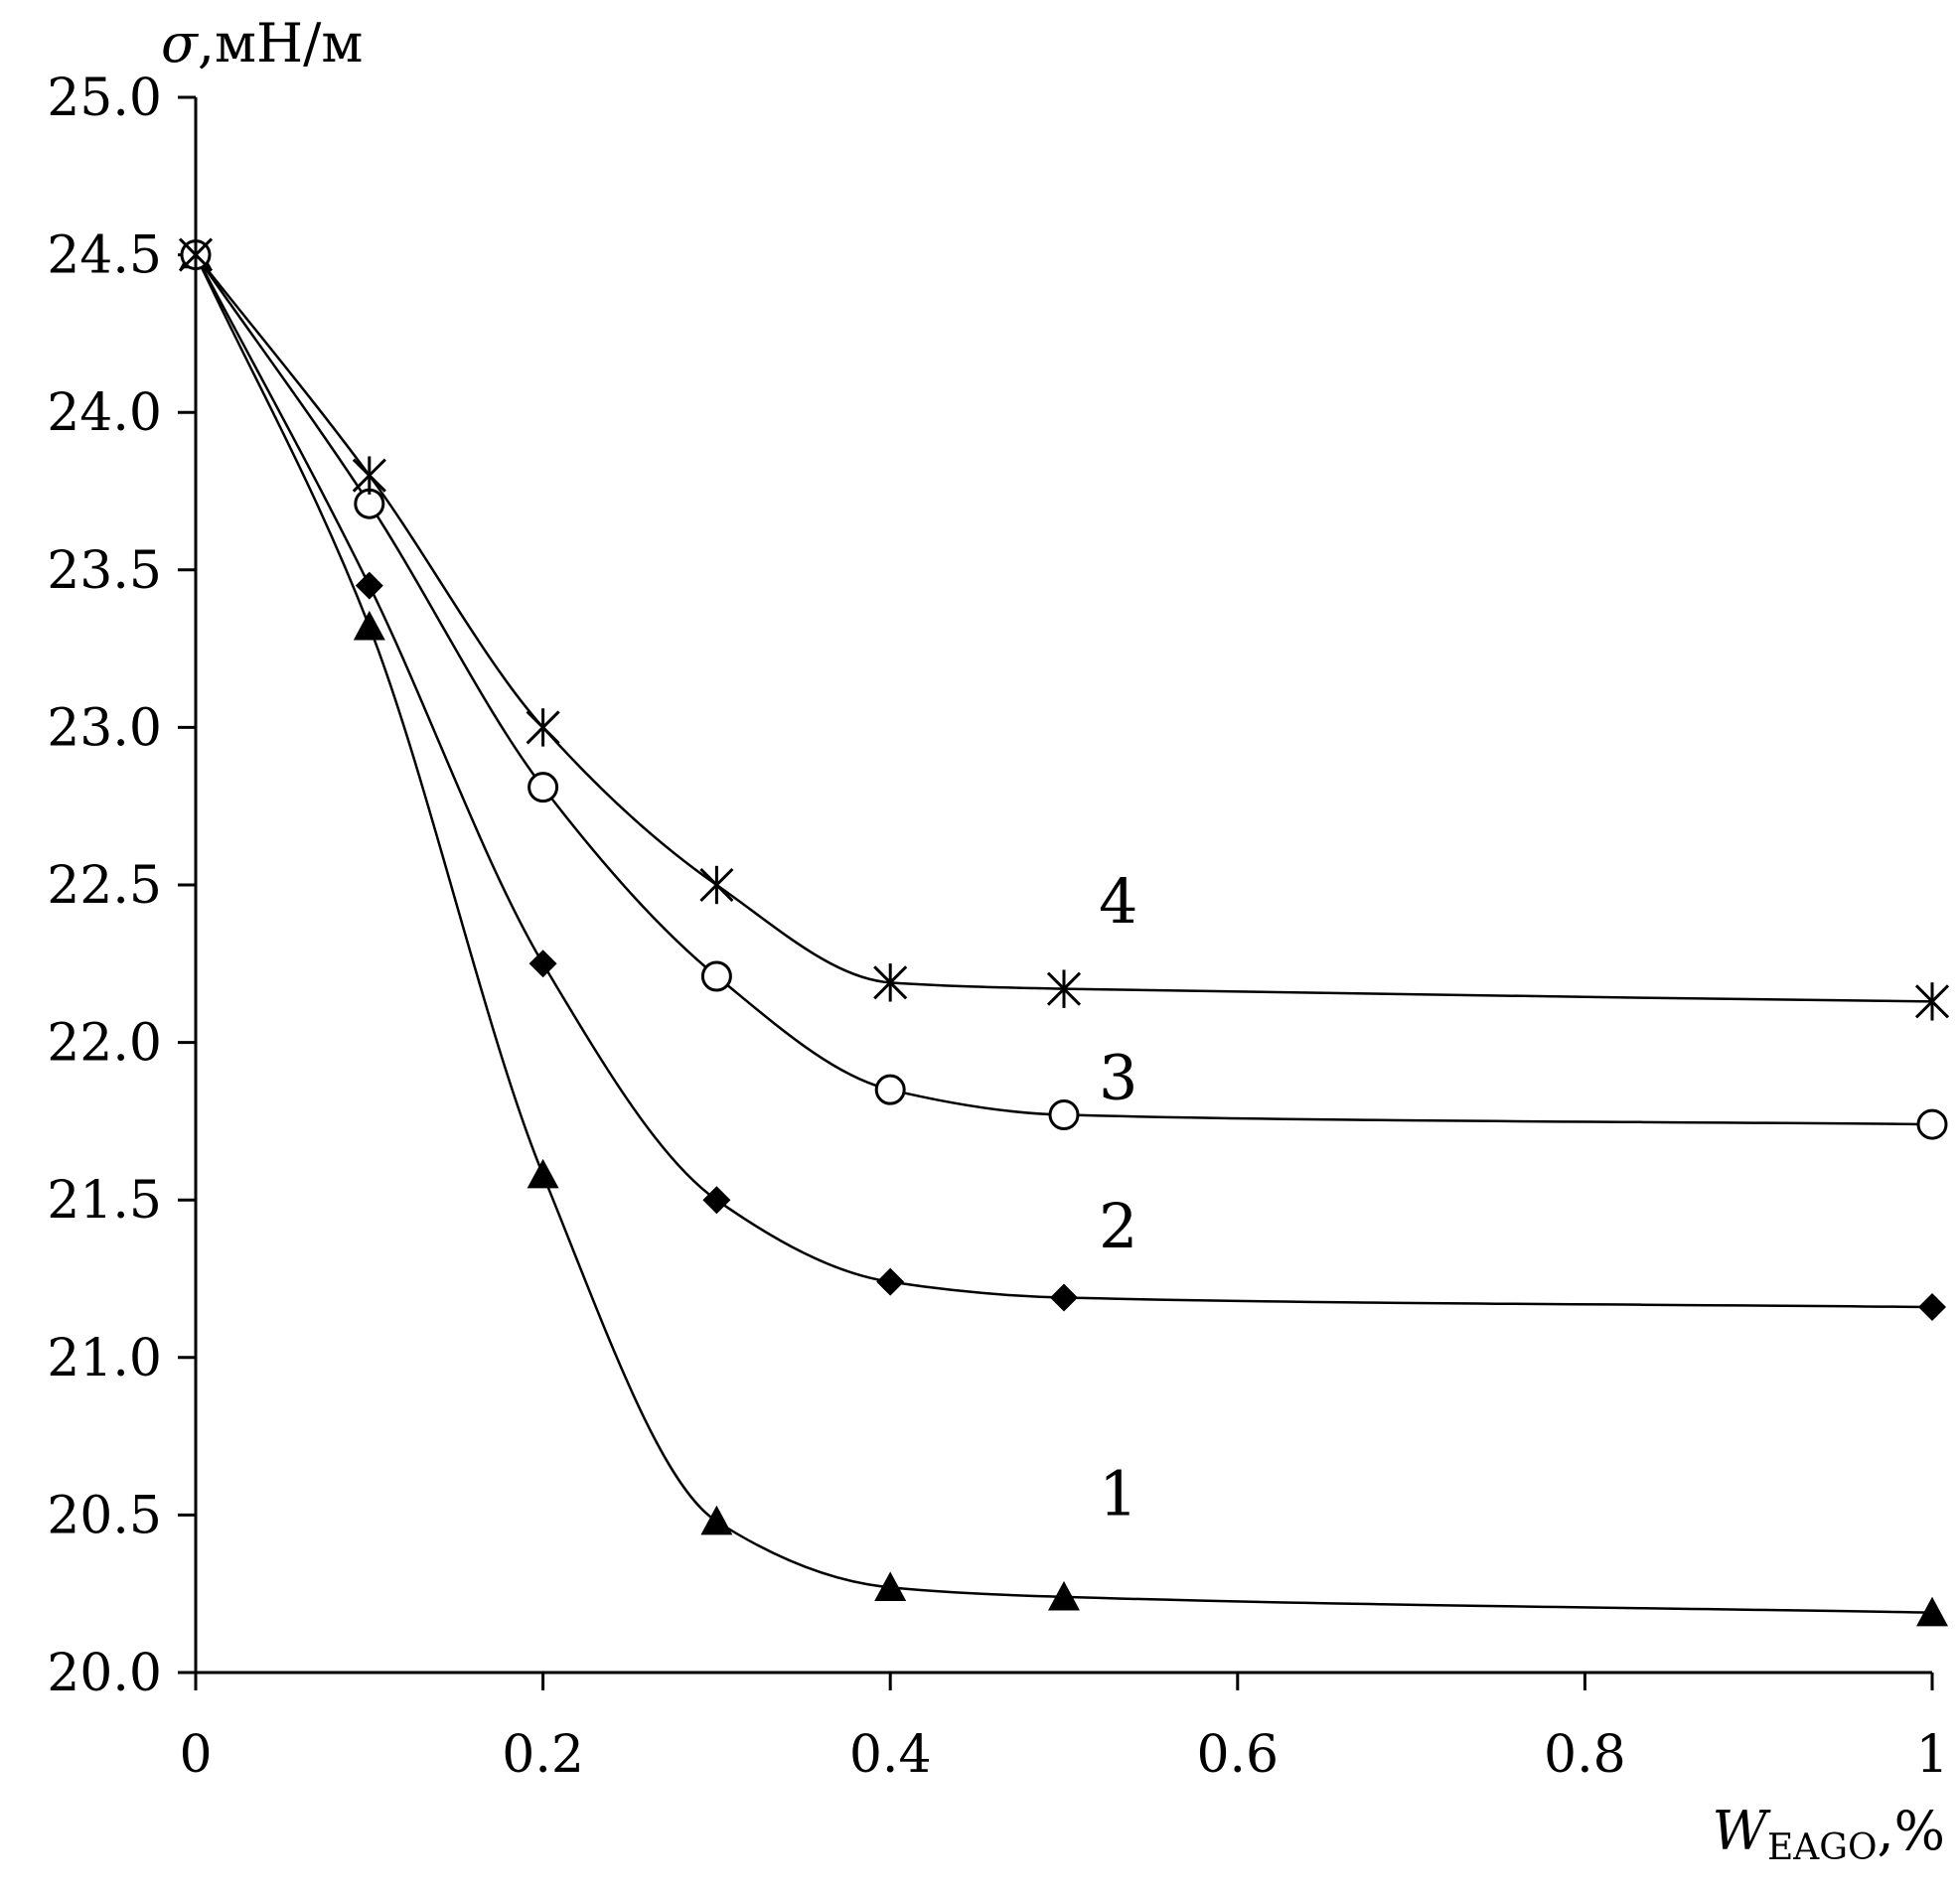 Image resolution: width=1960 pixels, height=1895 pixels. I want to click on x-tick-label: 0.2, so click(543, 1755).